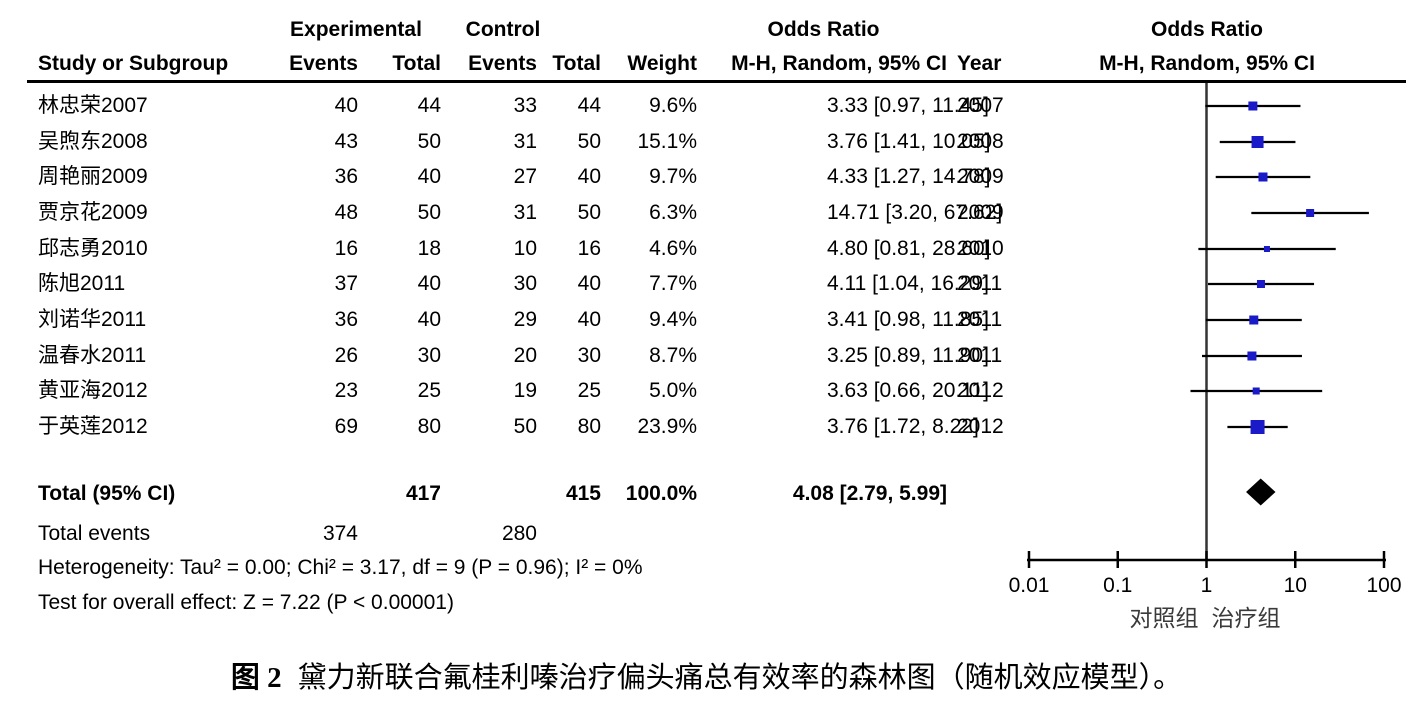  Describe the element at coordinates (356, 29) in the screenshot. I see `header-experimental-group: Experimental` at that location.